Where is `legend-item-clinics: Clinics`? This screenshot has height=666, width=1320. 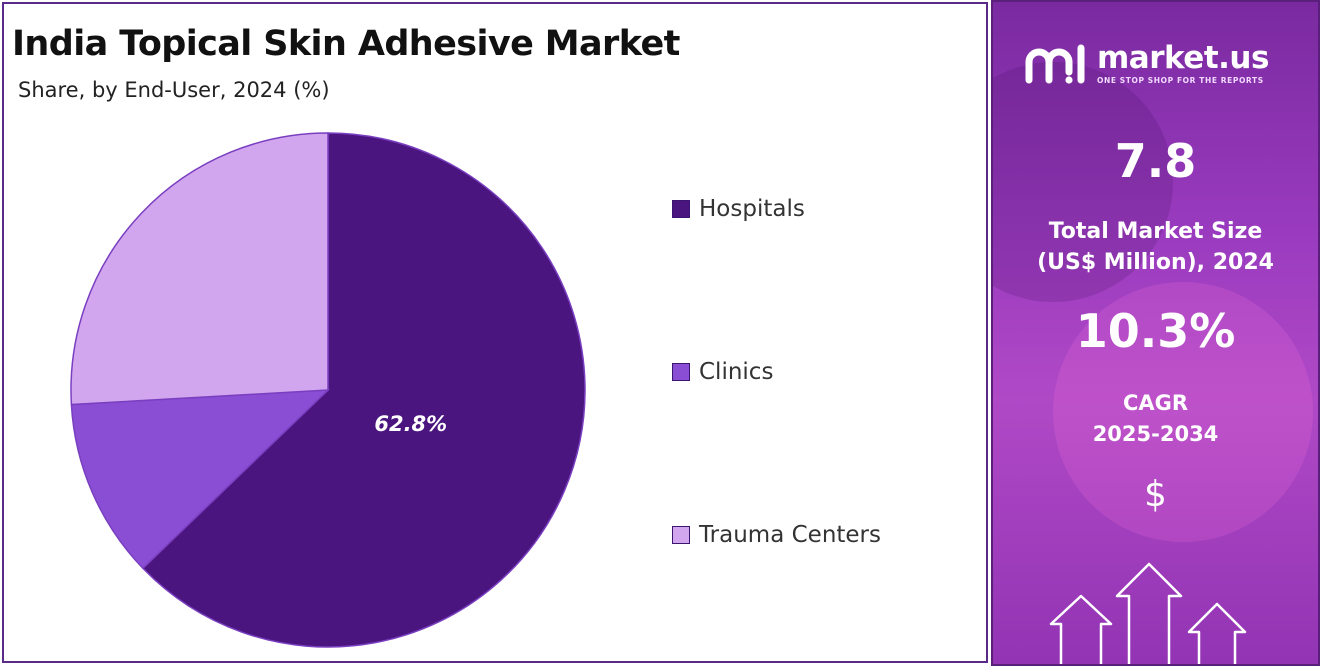
legend-item-clinics: Clinics is located at coordinates (722, 372).